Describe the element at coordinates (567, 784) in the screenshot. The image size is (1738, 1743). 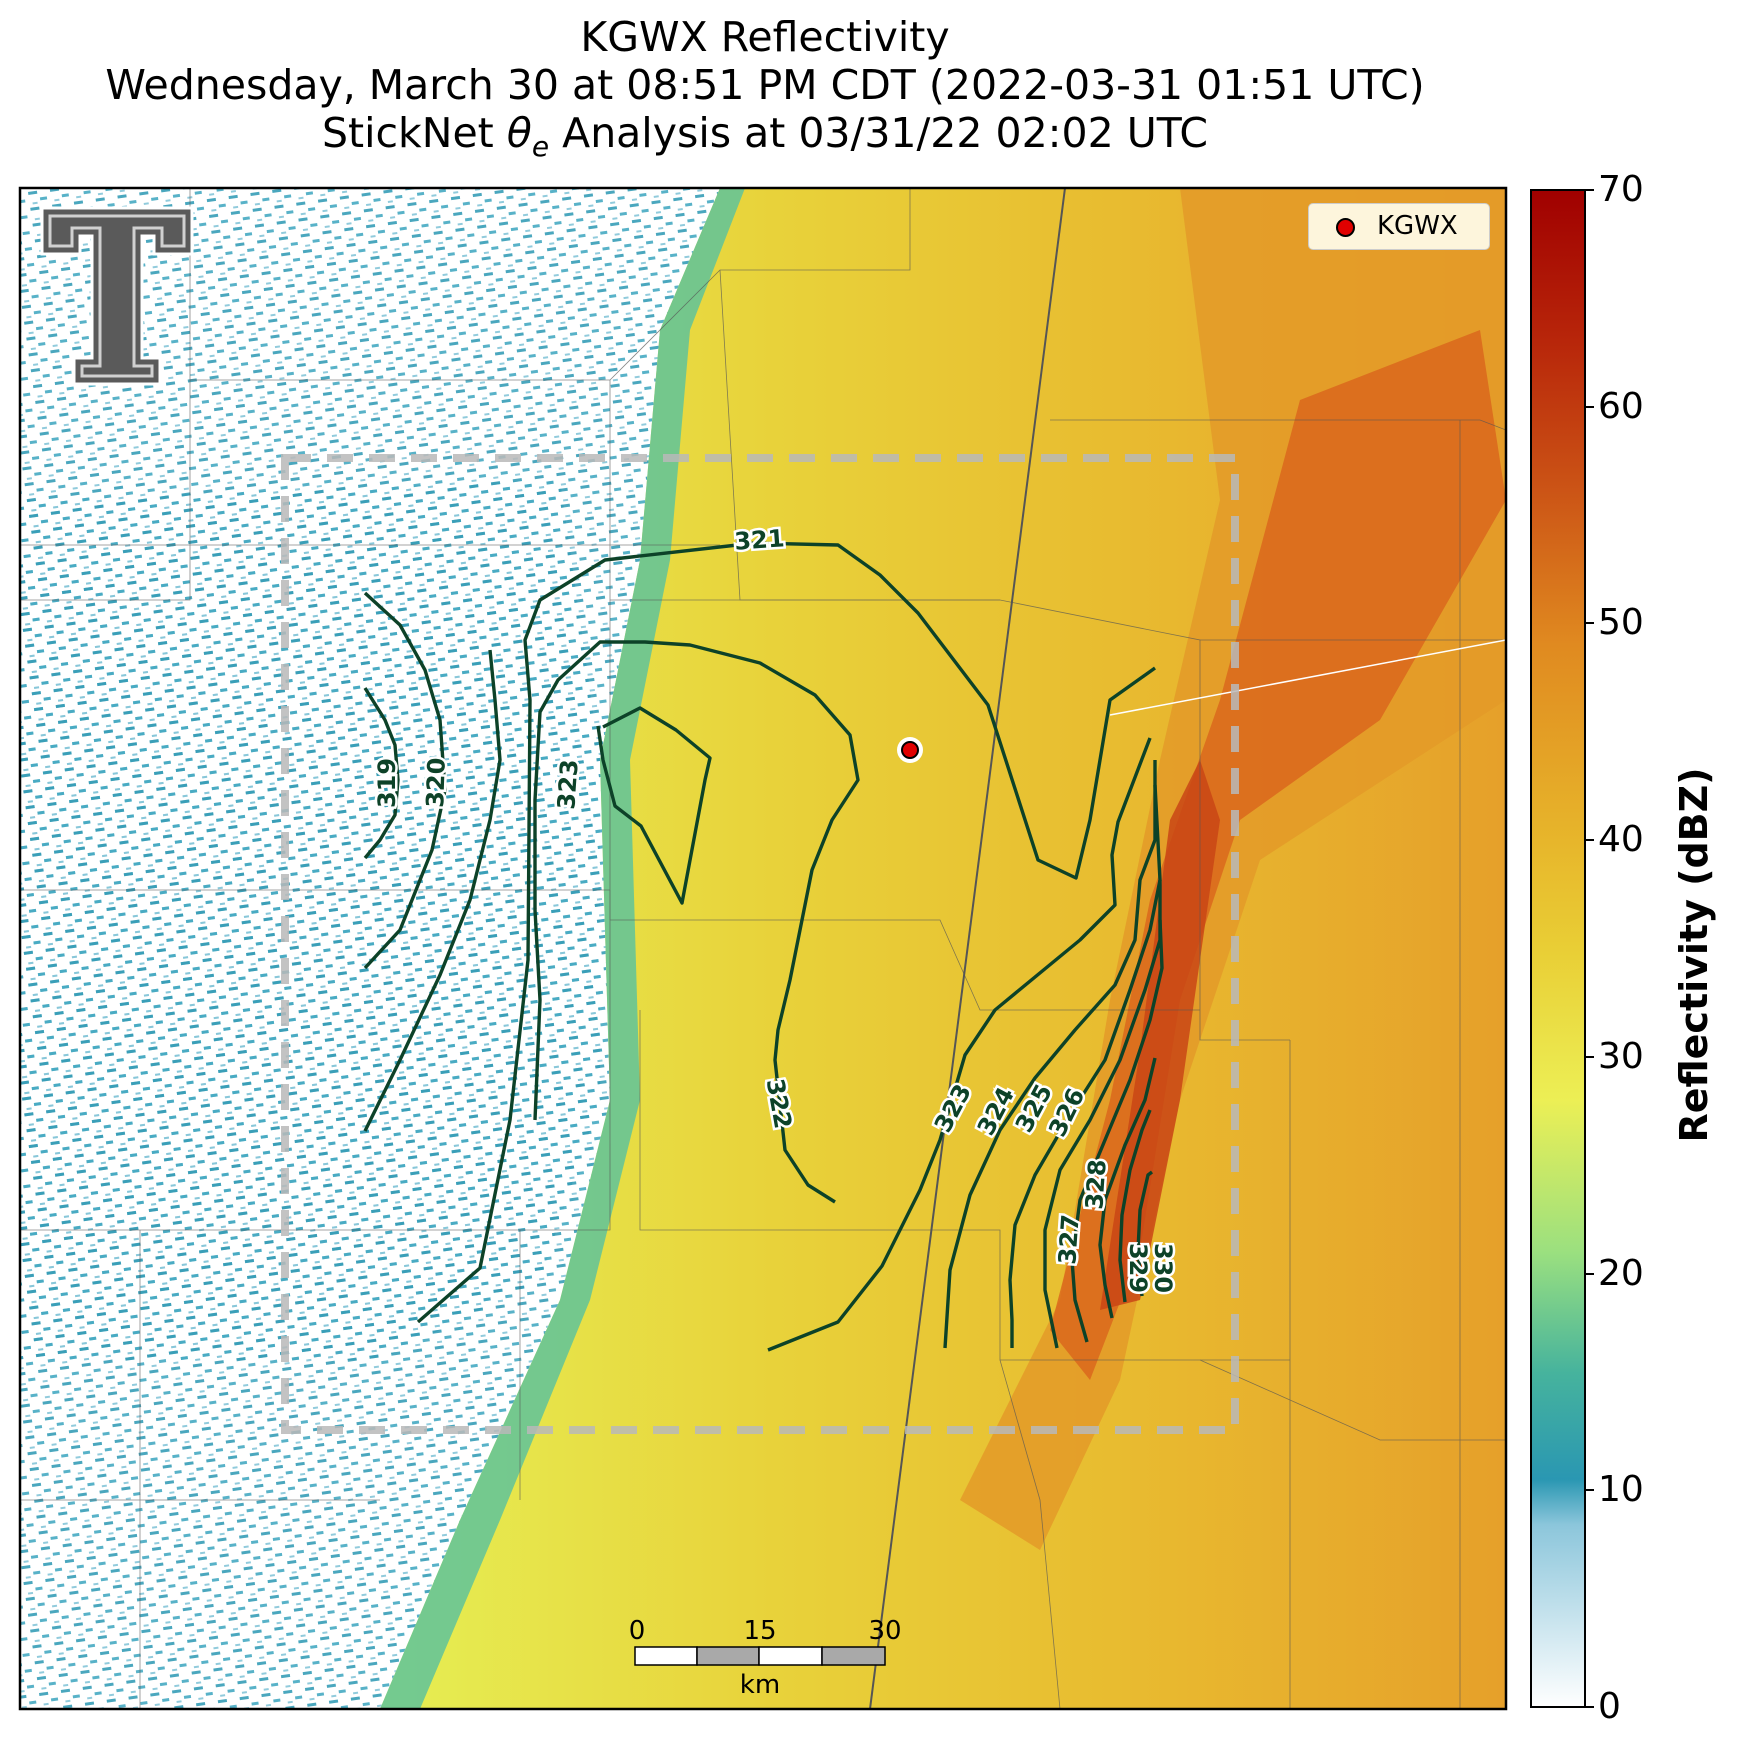
I see `contour-label: 323` at that location.